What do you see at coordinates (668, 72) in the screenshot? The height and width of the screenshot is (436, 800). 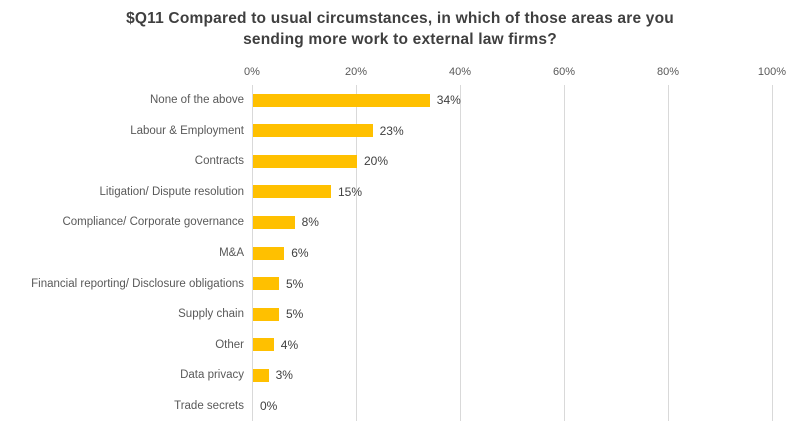 I see `x-tick-label: 80%` at bounding box center [668, 72].